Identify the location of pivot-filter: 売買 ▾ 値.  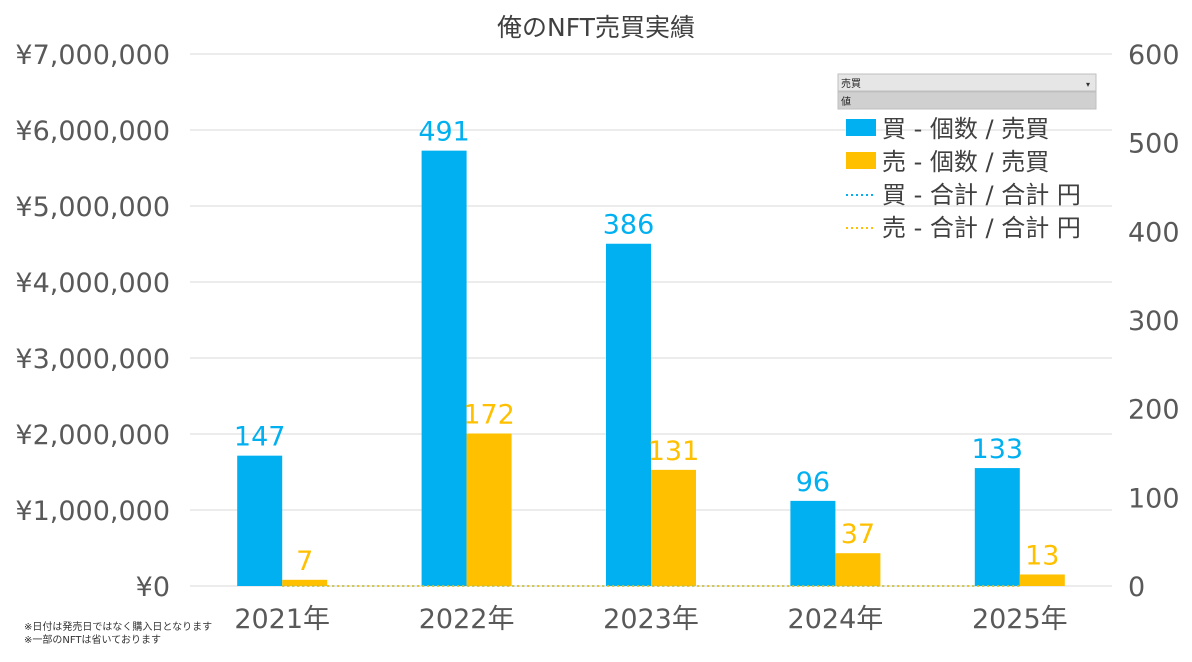
(967, 91).